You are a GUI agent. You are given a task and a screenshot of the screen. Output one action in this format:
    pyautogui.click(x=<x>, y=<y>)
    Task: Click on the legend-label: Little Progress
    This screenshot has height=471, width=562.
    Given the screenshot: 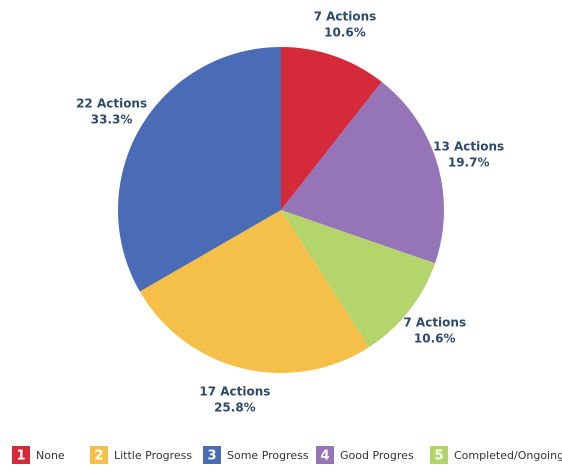 What is the action you would take?
    pyautogui.click(x=153, y=455)
    